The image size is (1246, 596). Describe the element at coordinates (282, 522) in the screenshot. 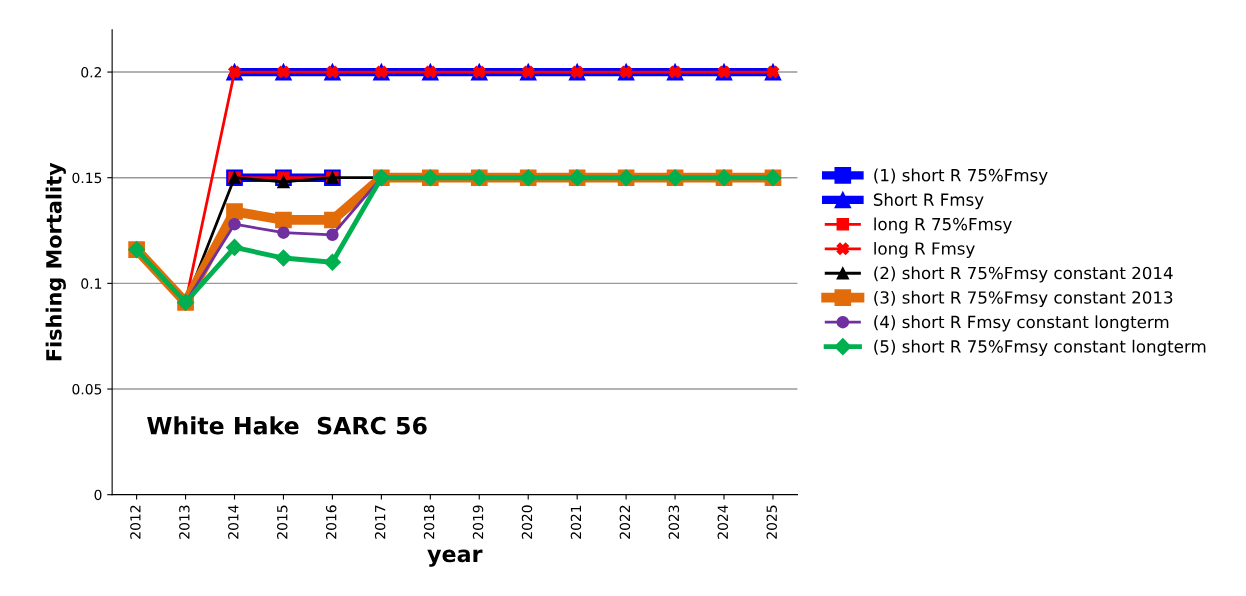

I see `x-tick-label: 2015` at that location.